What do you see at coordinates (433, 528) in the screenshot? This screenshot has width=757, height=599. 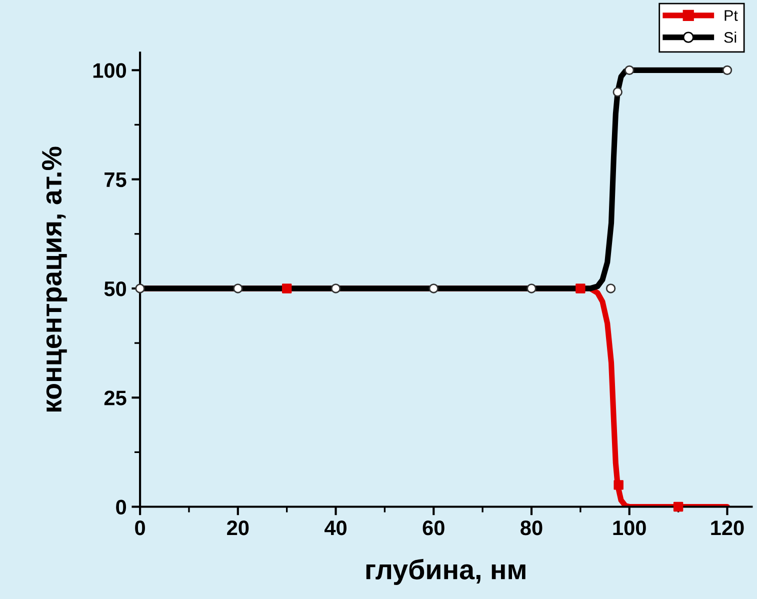 I see `x-tick-label: 60` at bounding box center [433, 528].